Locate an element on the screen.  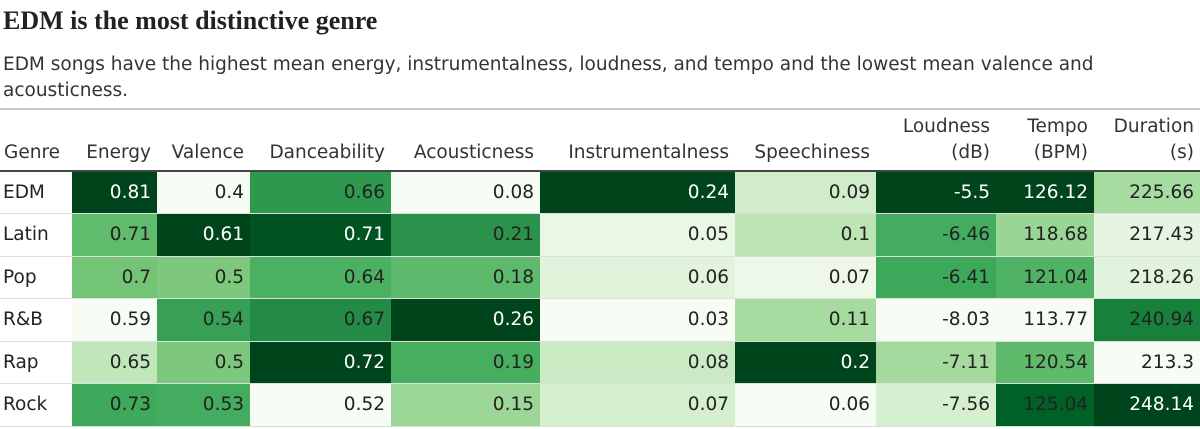
column-header: Tempo (BPM) is located at coordinates (1045, 141).